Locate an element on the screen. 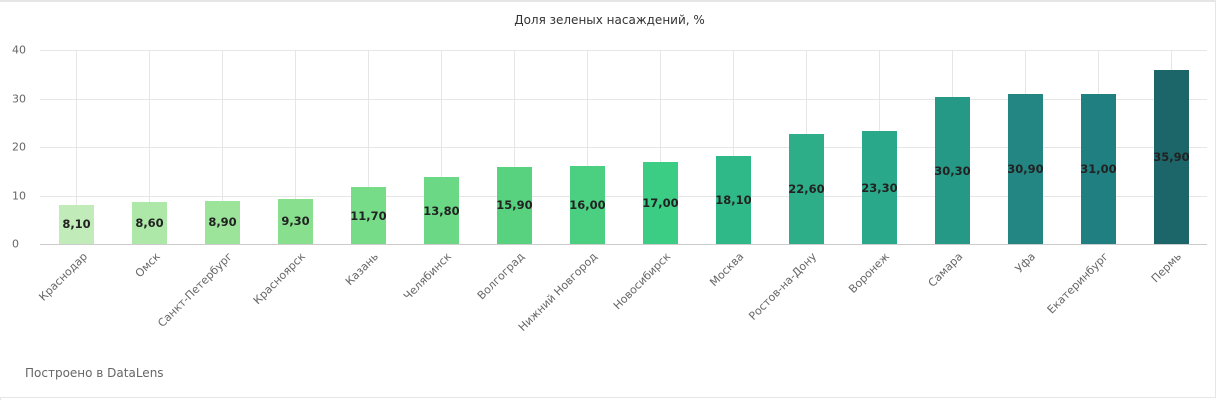 This screenshot has width=1219, height=402. bar: 8,10 is located at coordinates (76, 224).